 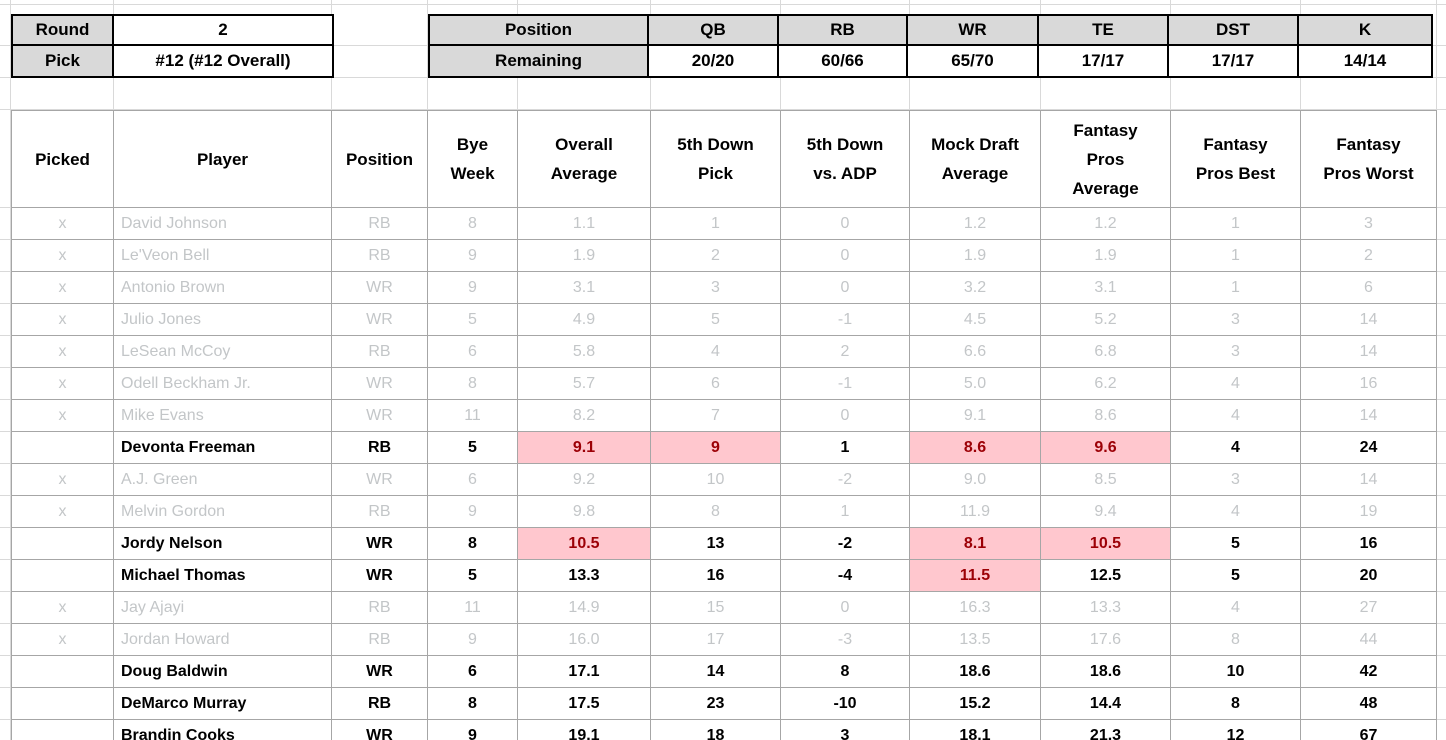 I want to click on cell-overall-average: 17.1, so click(x=584, y=672).